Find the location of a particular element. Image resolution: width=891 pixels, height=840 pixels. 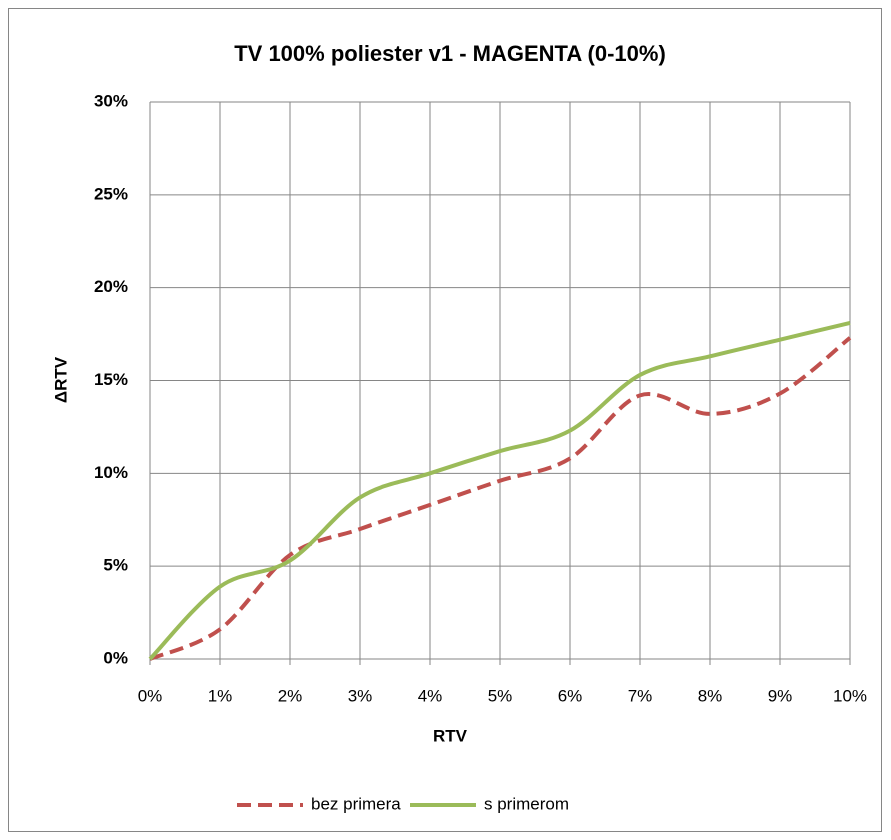

y-tick-label: 5% is located at coordinates (115, 565).